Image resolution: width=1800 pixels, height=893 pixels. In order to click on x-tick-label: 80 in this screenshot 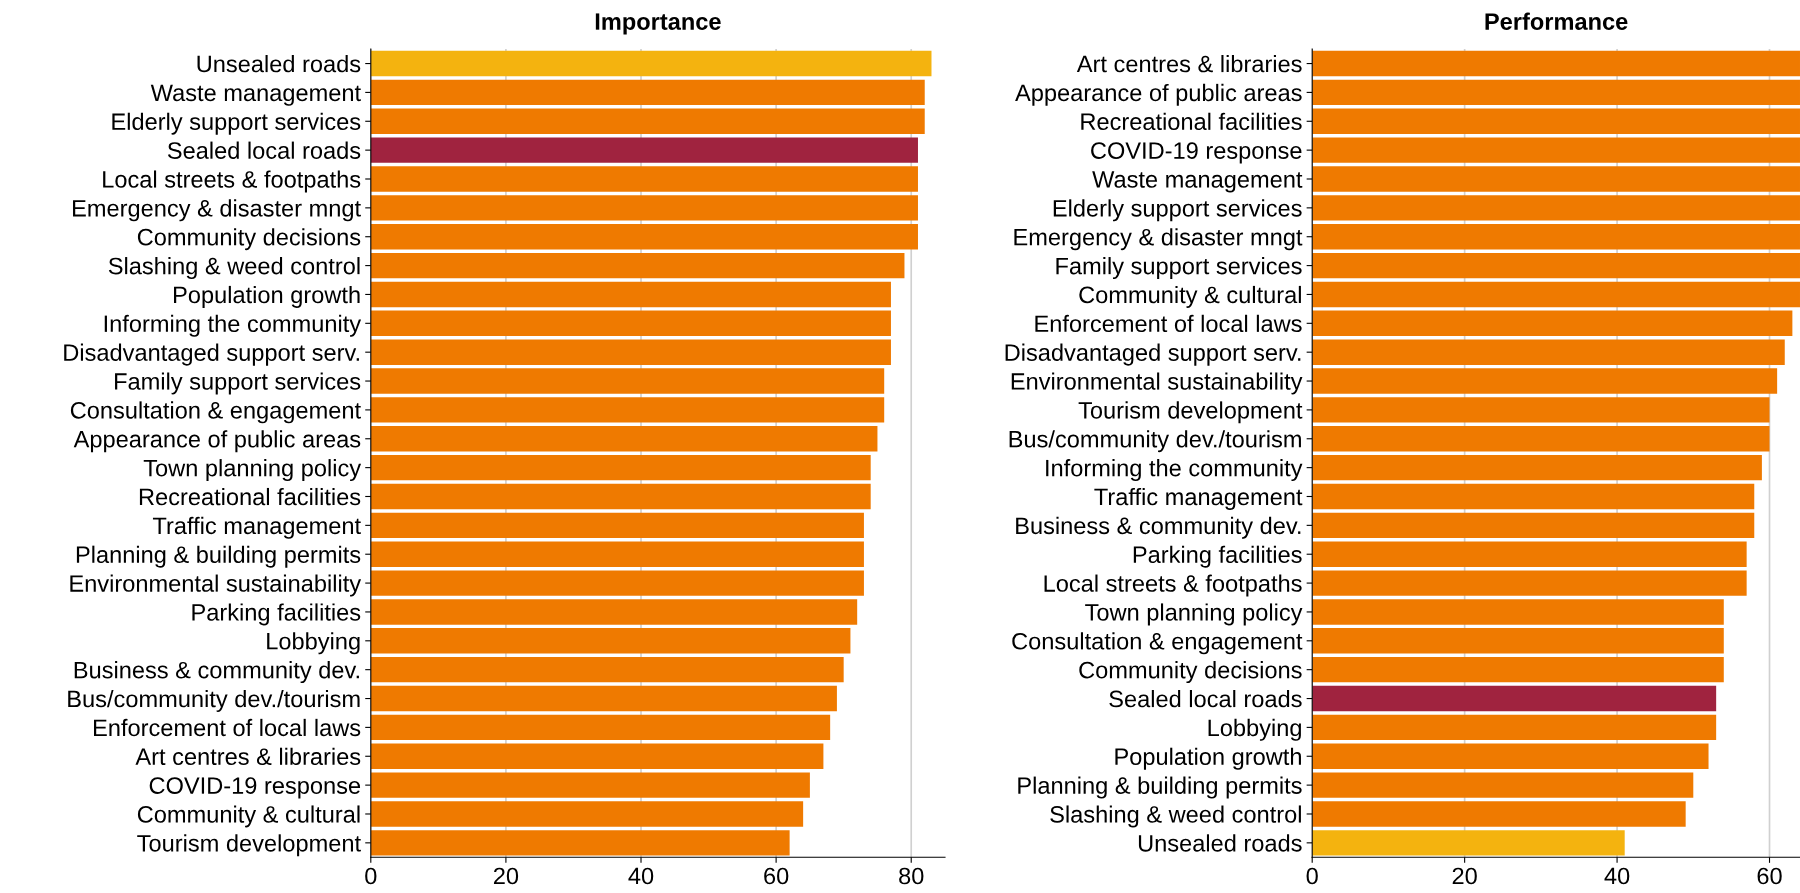, I will do `click(911, 876)`.